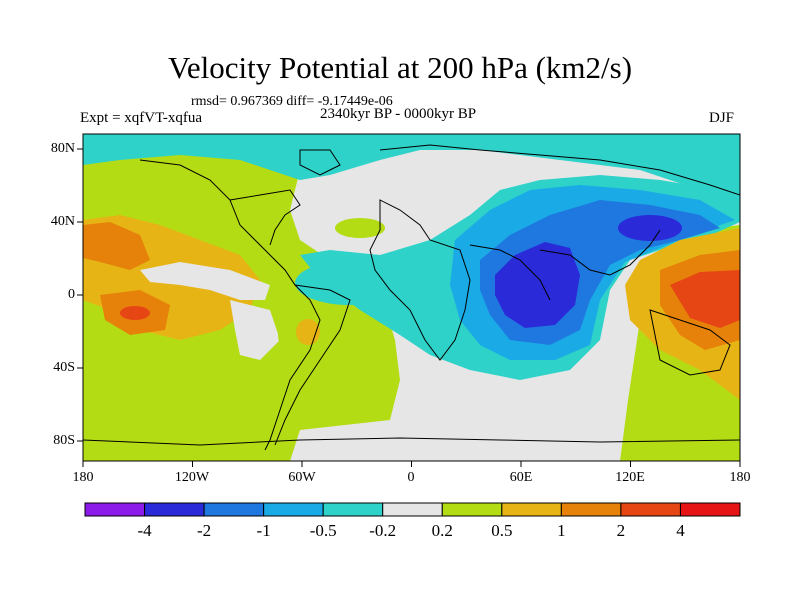 The image size is (800, 600). Describe the element at coordinates (400, 67) in the screenshot. I see `plot-title: Velocity Potential at 200 hPa (km2/s)` at that location.